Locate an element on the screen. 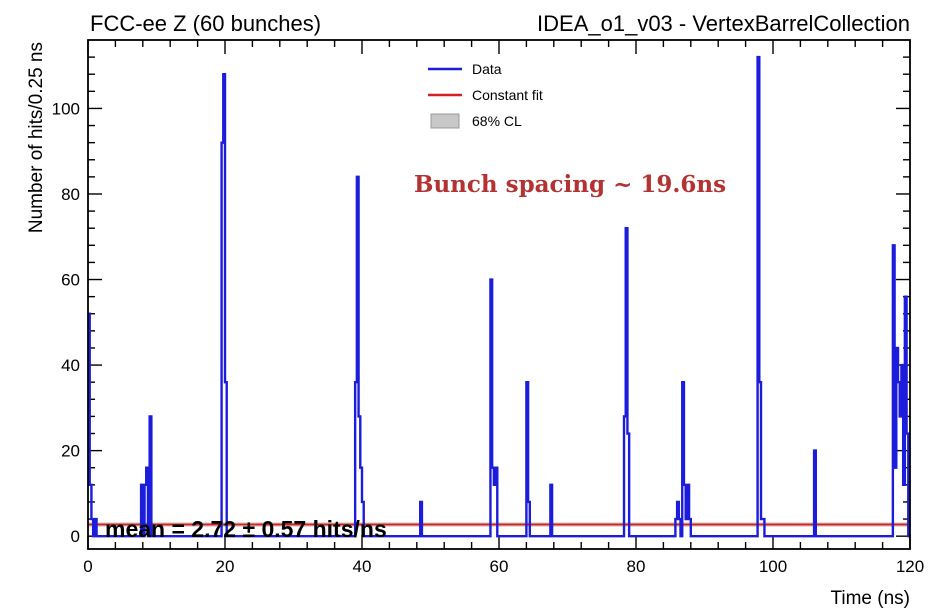  legend: Data Constant fit 68% CL is located at coordinates (485, 95).